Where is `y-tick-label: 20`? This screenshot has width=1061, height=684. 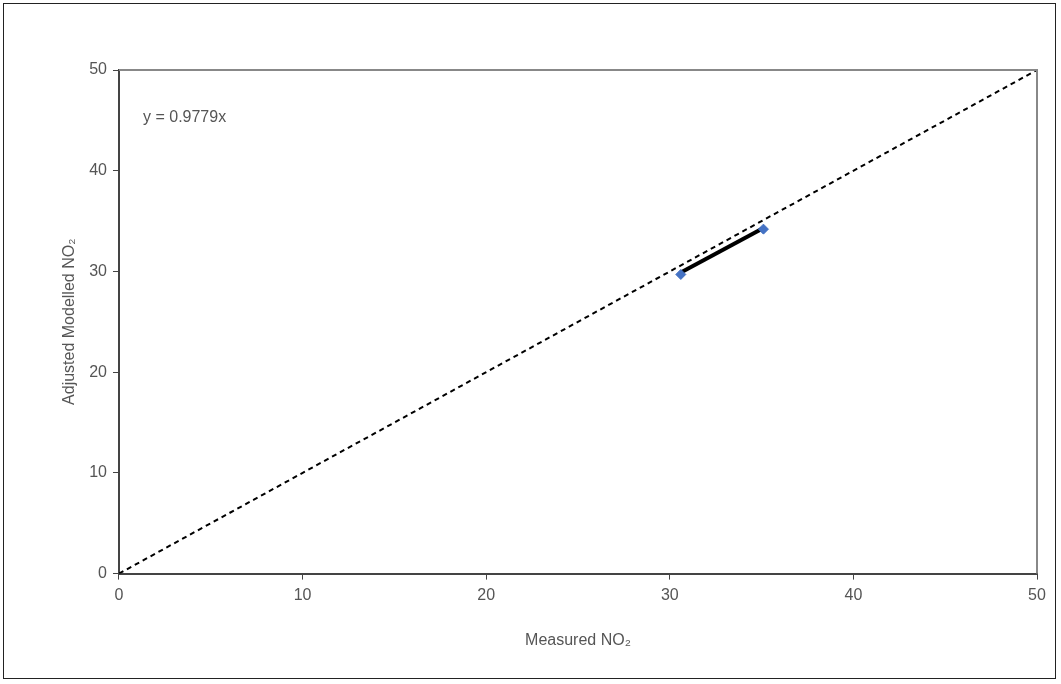
y-tick-label: 20 is located at coordinates (98, 371).